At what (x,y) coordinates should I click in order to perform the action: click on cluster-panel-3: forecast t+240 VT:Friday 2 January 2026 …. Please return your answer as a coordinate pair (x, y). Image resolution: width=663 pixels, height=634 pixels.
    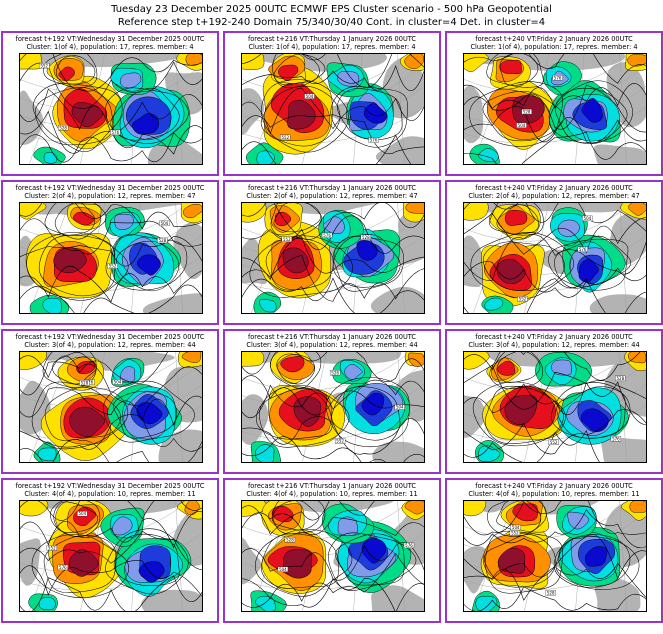
    Looking at the image, I should click on (554, 103).